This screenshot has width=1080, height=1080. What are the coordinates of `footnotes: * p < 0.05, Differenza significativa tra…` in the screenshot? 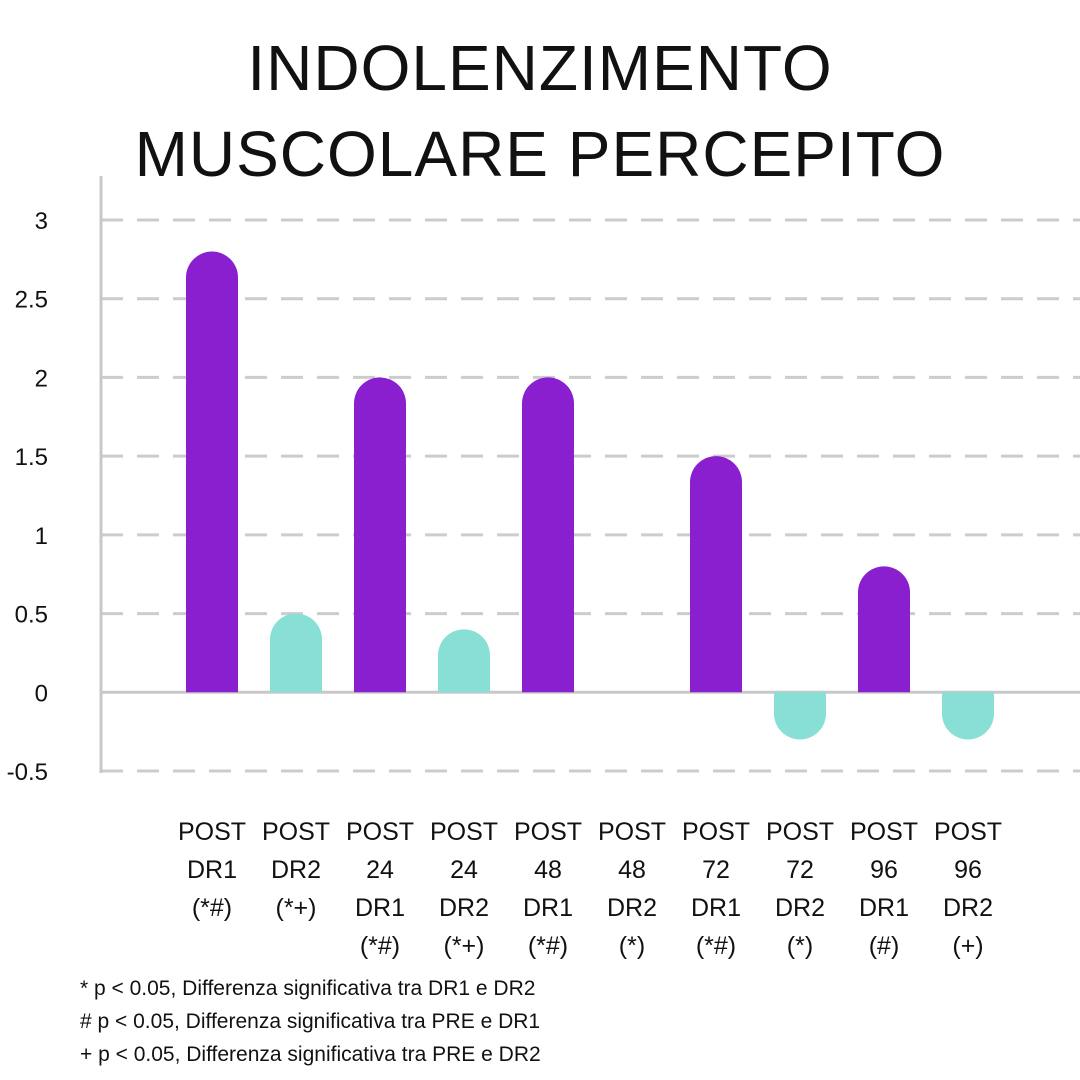 It's located at (310, 1021).